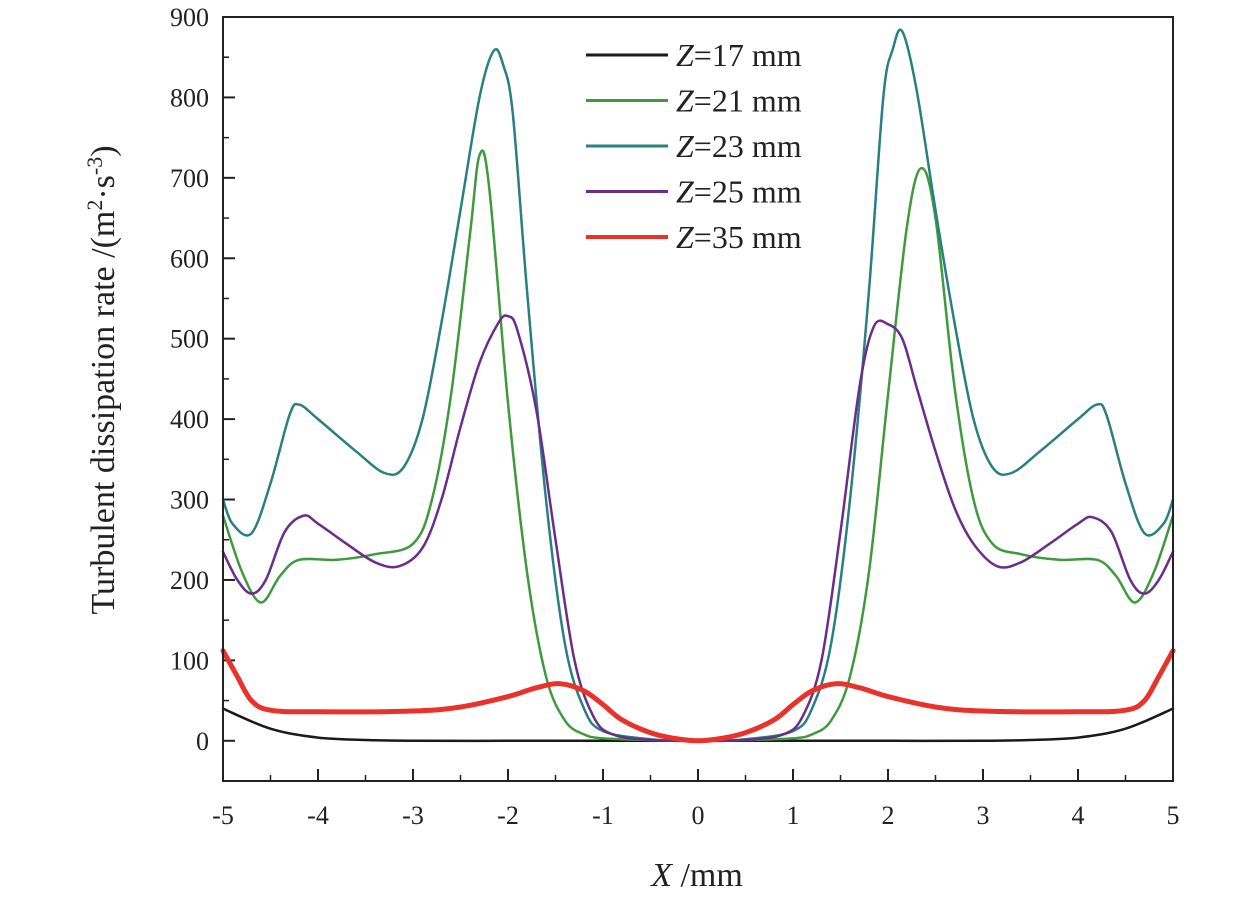  Describe the element at coordinates (318, 815) in the screenshot. I see `x-tick-label: -4` at that location.